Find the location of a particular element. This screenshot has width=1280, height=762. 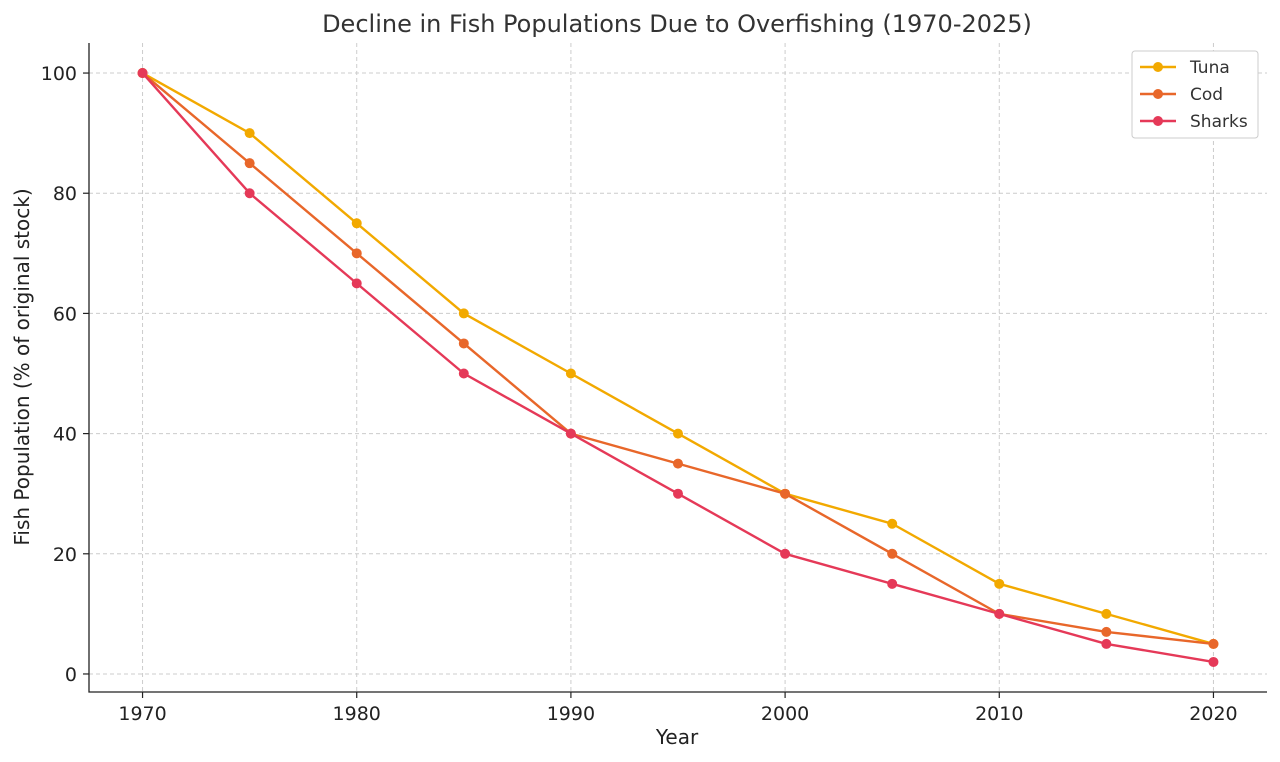

y-tick-label: 60 is located at coordinates (65, 314).